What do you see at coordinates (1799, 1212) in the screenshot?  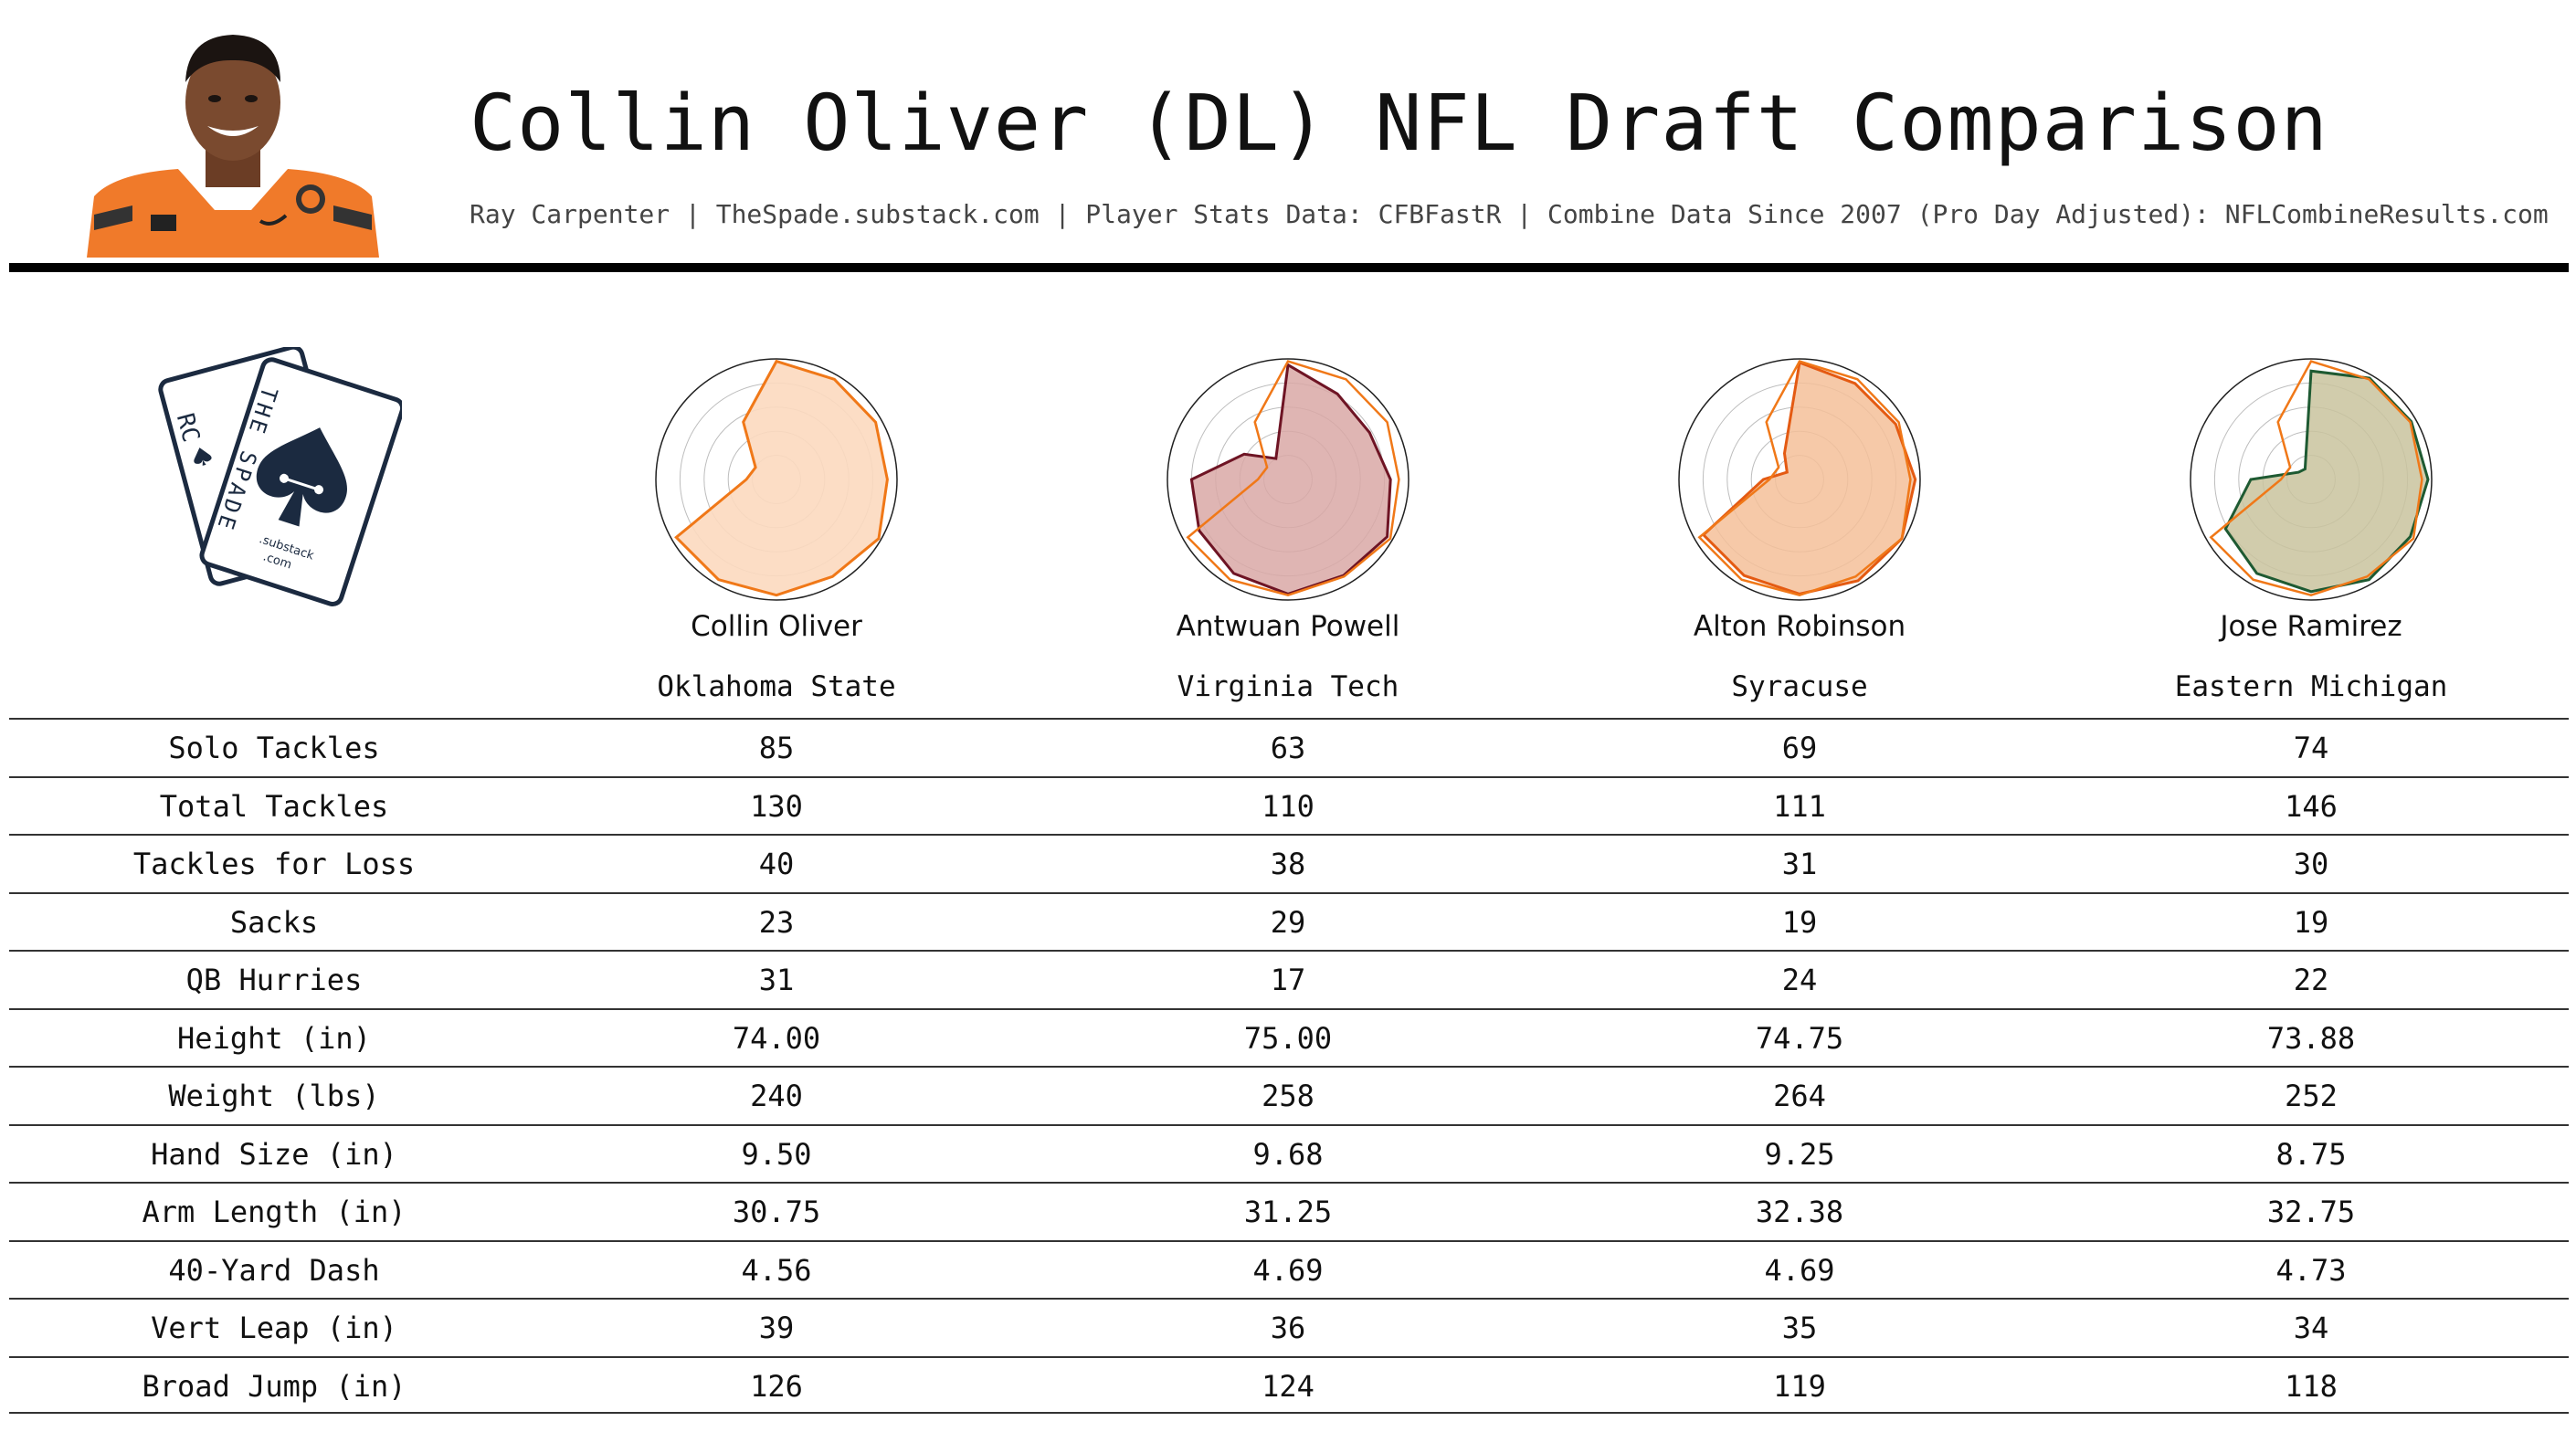 I see `table-cell: 32.38` at bounding box center [1799, 1212].